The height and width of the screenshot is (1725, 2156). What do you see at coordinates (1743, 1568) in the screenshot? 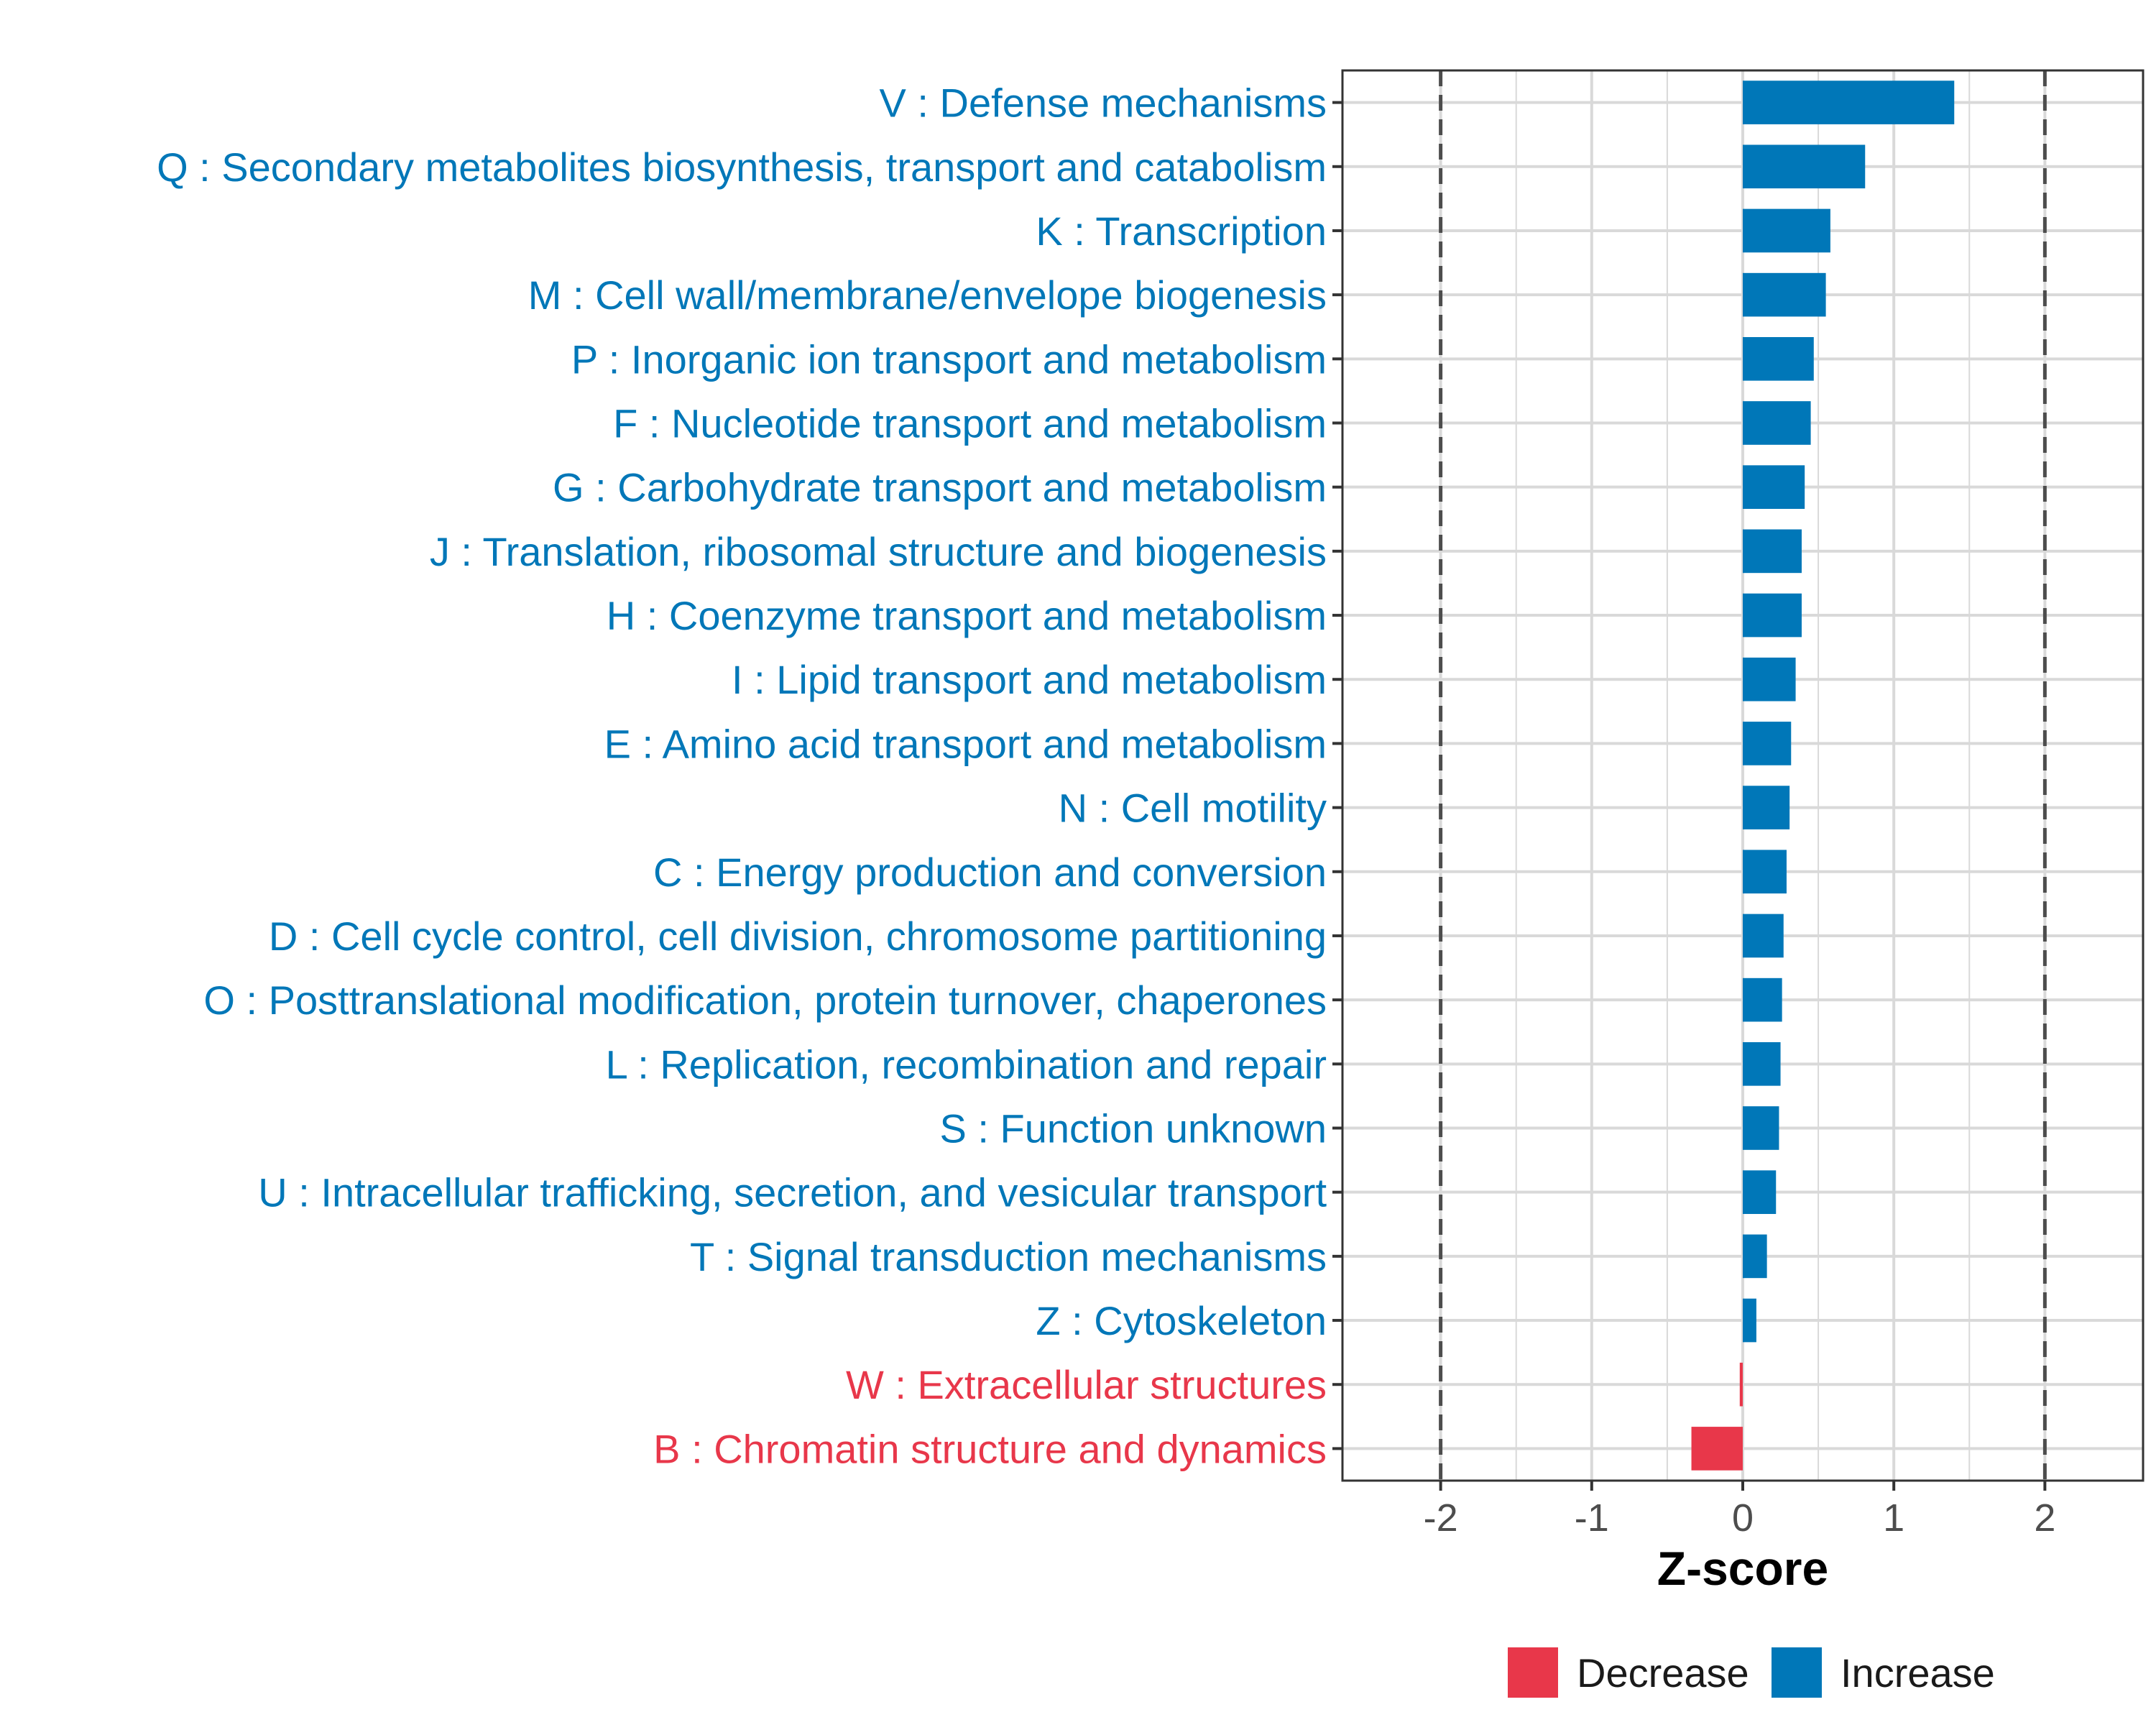
I see `x-axis-title: Z-score` at bounding box center [1743, 1568].